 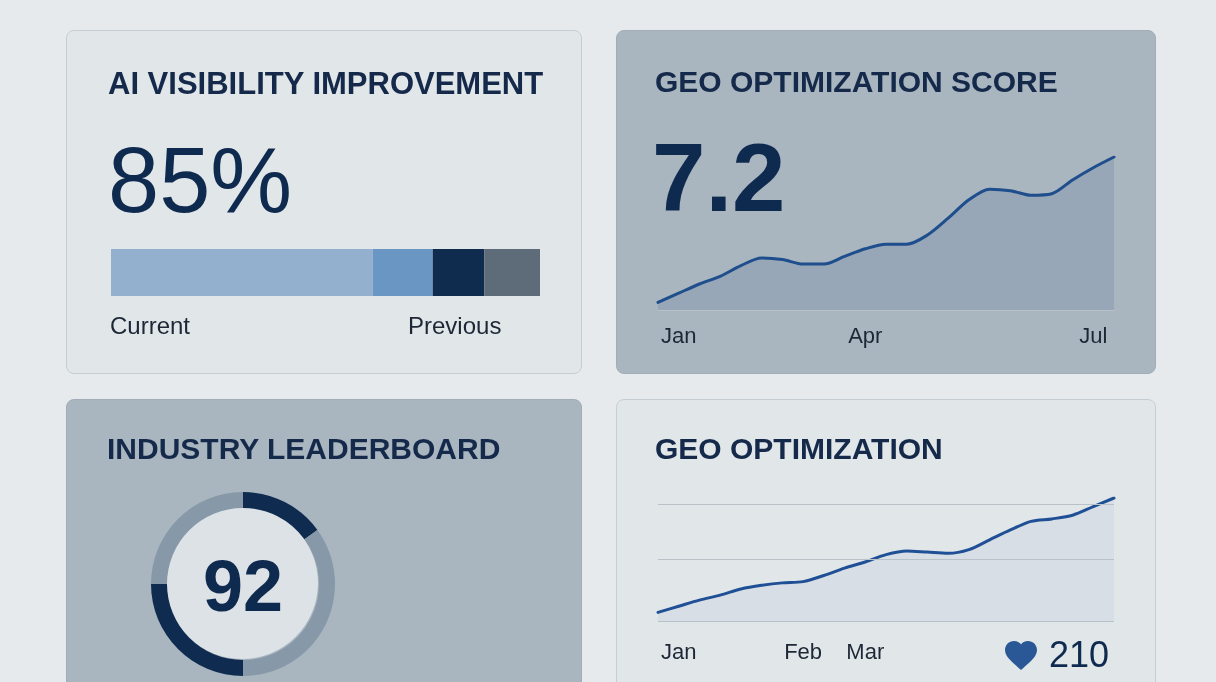 I want to click on text: 210, so click(x=1079, y=654).